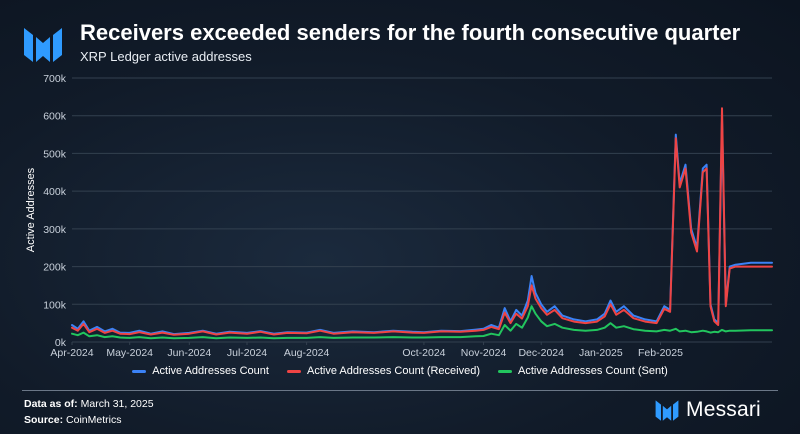  Describe the element at coordinates (139, 371) in the screenshot. I see `legend-swatch-count` at that location.